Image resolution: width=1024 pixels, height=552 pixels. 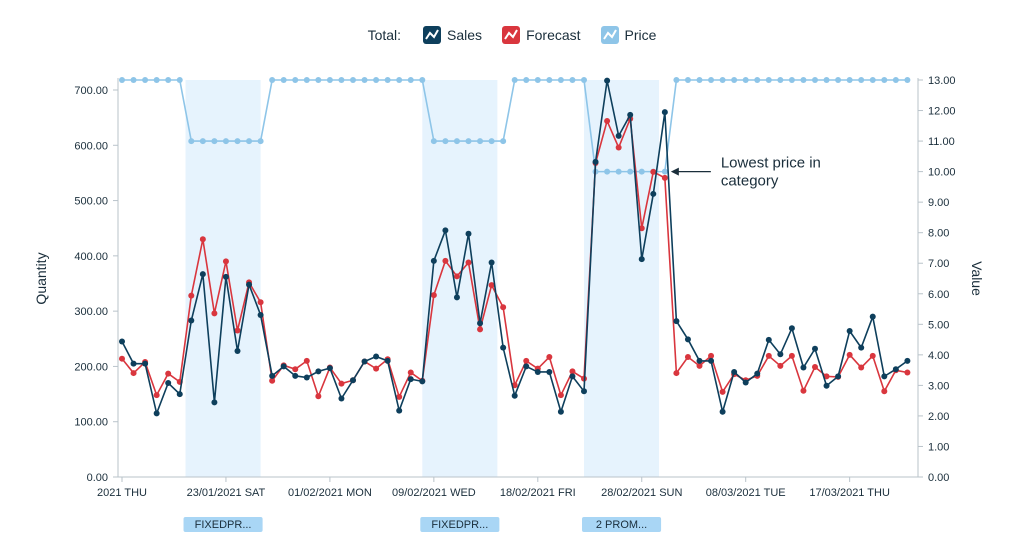 What do you see at coordinates (452, 35) in the screenshot?
I see `legend-item-sales: Sales` at bounding box center [452, 35].